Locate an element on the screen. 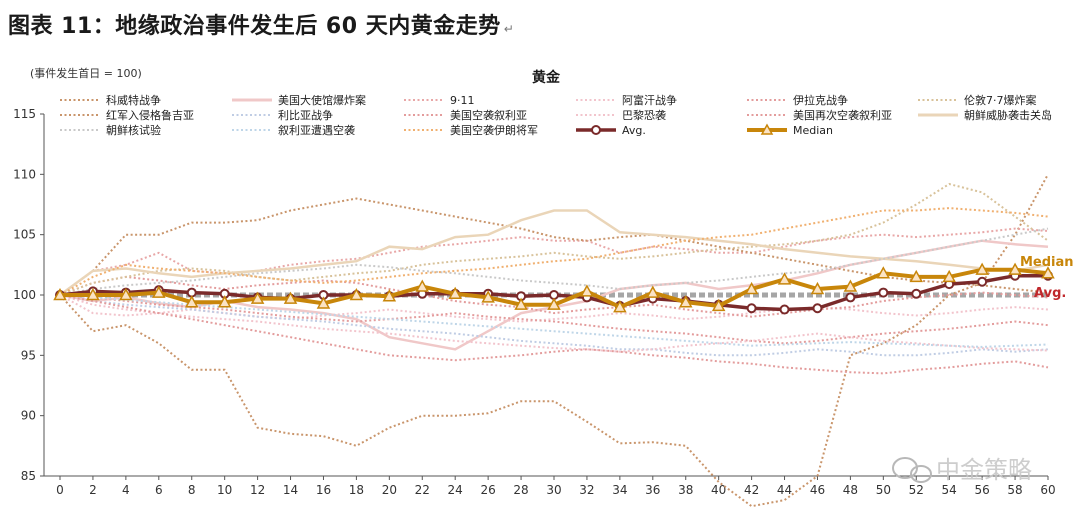 The height and width of the screenshot is (521, 1080). x-tick-label: 52 is located at coordinates (916, 490).